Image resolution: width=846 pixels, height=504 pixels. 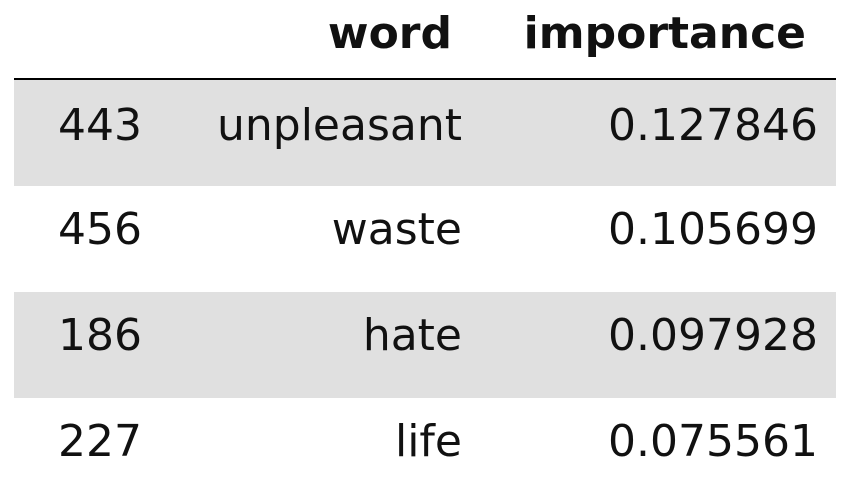 What do you see at coordinates (664, 33) in the screenshot?
I see `column-header-importance: importance` at bounding box center [664, 33].